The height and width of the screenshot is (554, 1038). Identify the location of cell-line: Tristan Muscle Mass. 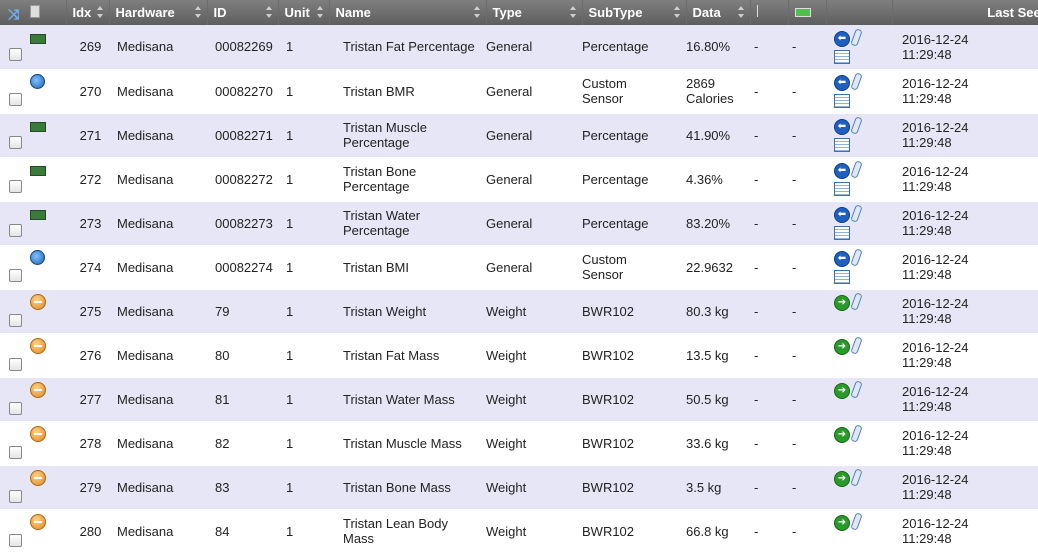
(402, 443).